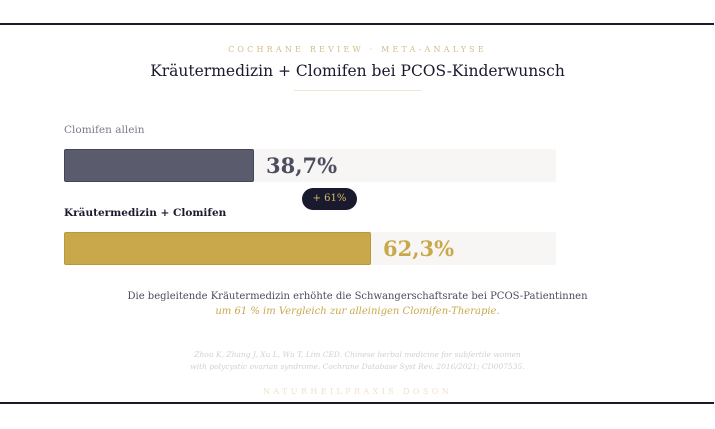  What do you see at coordinates (357, 391) in the screenshot?
I see `footer-brand: NATURHEILPRAXIS DOSON` at bounding box center [357, 391].